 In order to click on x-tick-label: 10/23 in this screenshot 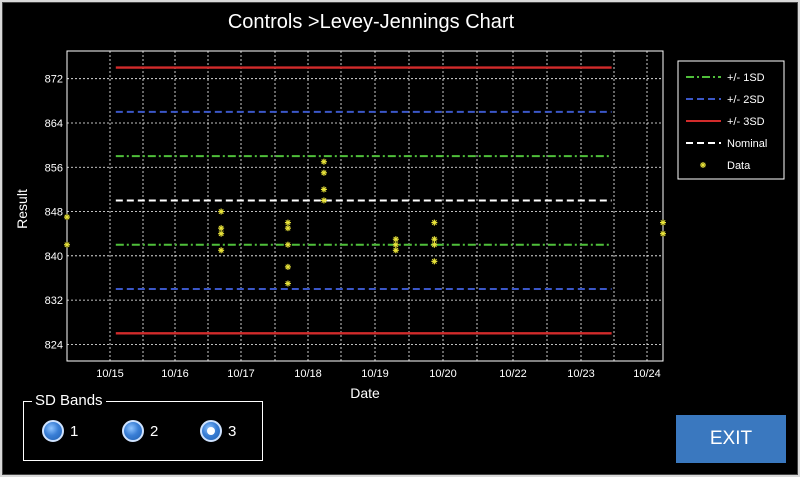, I will do `click(581, 374)`.